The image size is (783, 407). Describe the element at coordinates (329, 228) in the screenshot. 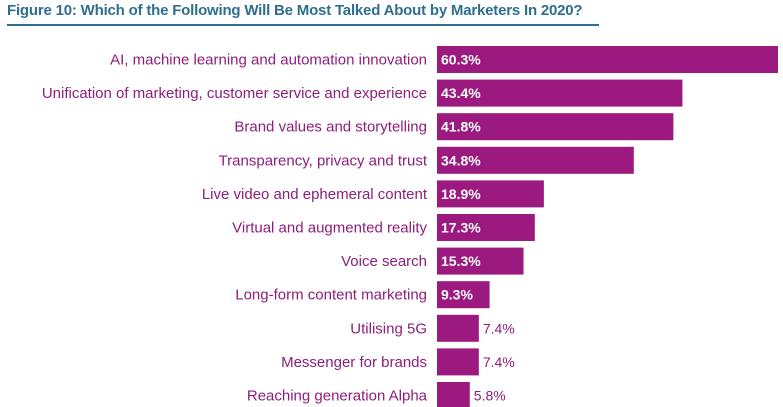

I see `category-label: Virtual and augmented reality` at that location.